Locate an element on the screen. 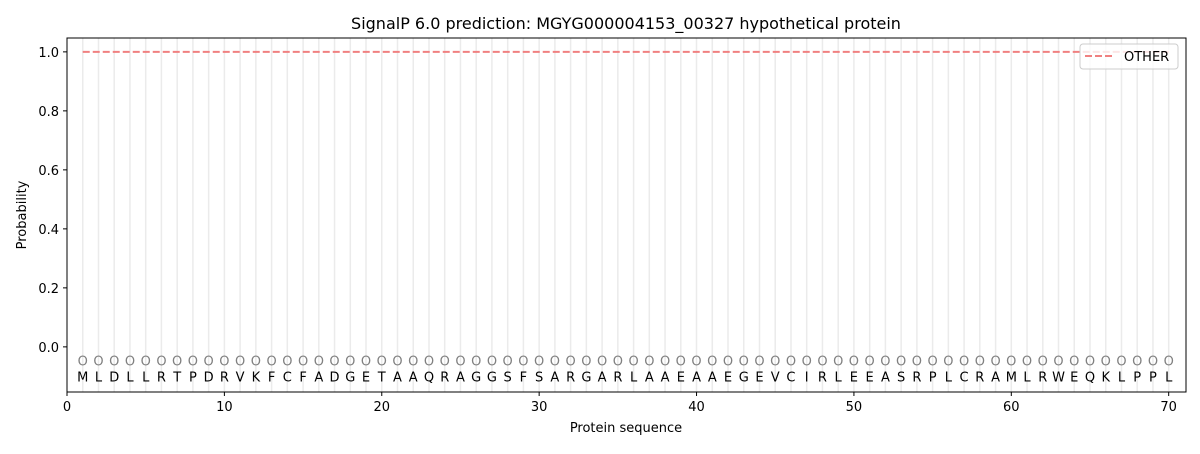 The image size is (1200, 454). x-tick-label: 50 is located at coordinates (854, 407).